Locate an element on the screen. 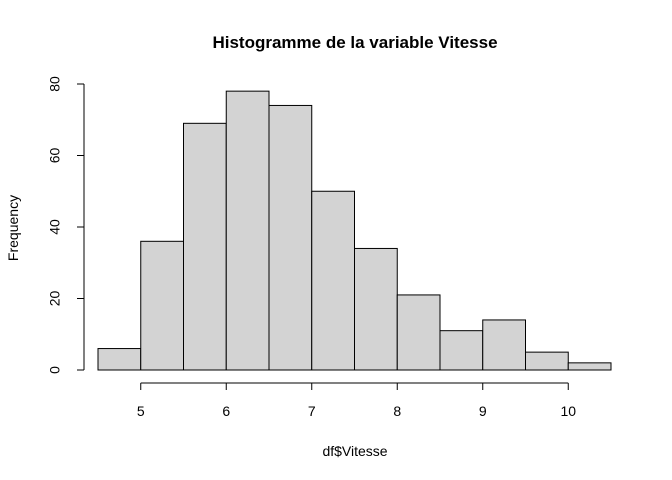  x-tick-label-0: 5 is located at coordinates (141, 411).